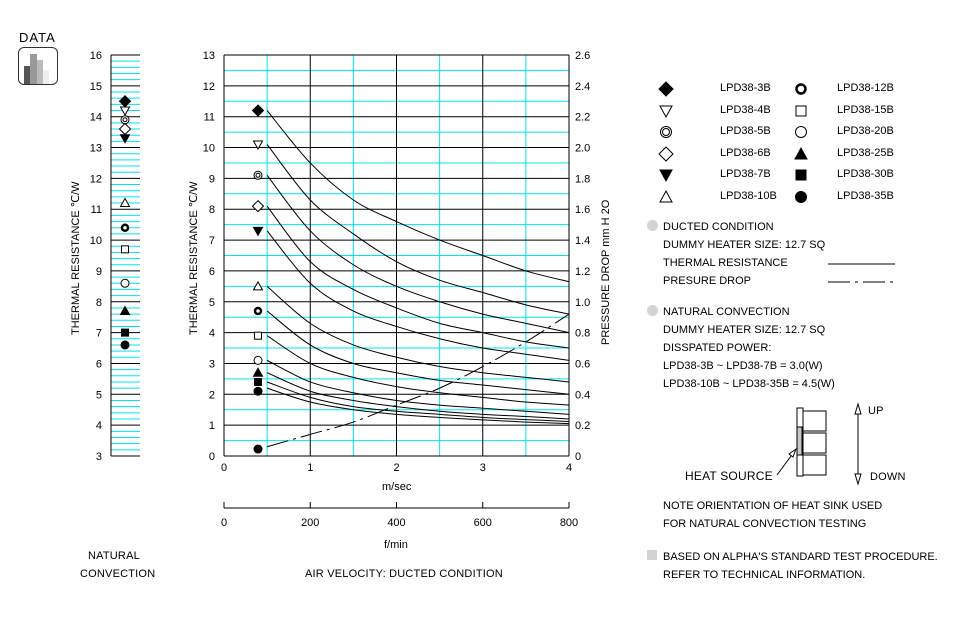 This screenshot has height=632, width=967. What do you see at coordinates (865, 174) in the screenshot?
I see `legend-label: LPD38-30B` at bounding box center [865, 174].